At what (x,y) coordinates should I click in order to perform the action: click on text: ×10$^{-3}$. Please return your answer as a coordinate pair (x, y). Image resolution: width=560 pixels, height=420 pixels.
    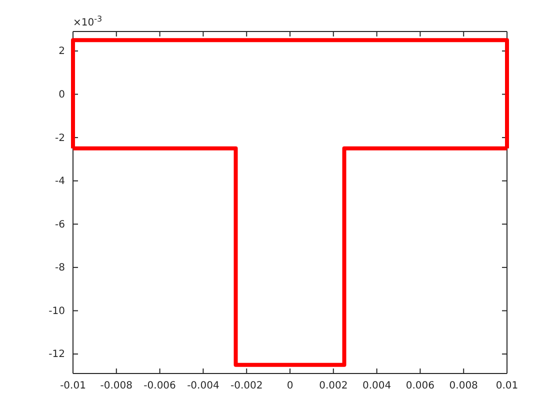
    Looking at the image, I should click on (87, 21).